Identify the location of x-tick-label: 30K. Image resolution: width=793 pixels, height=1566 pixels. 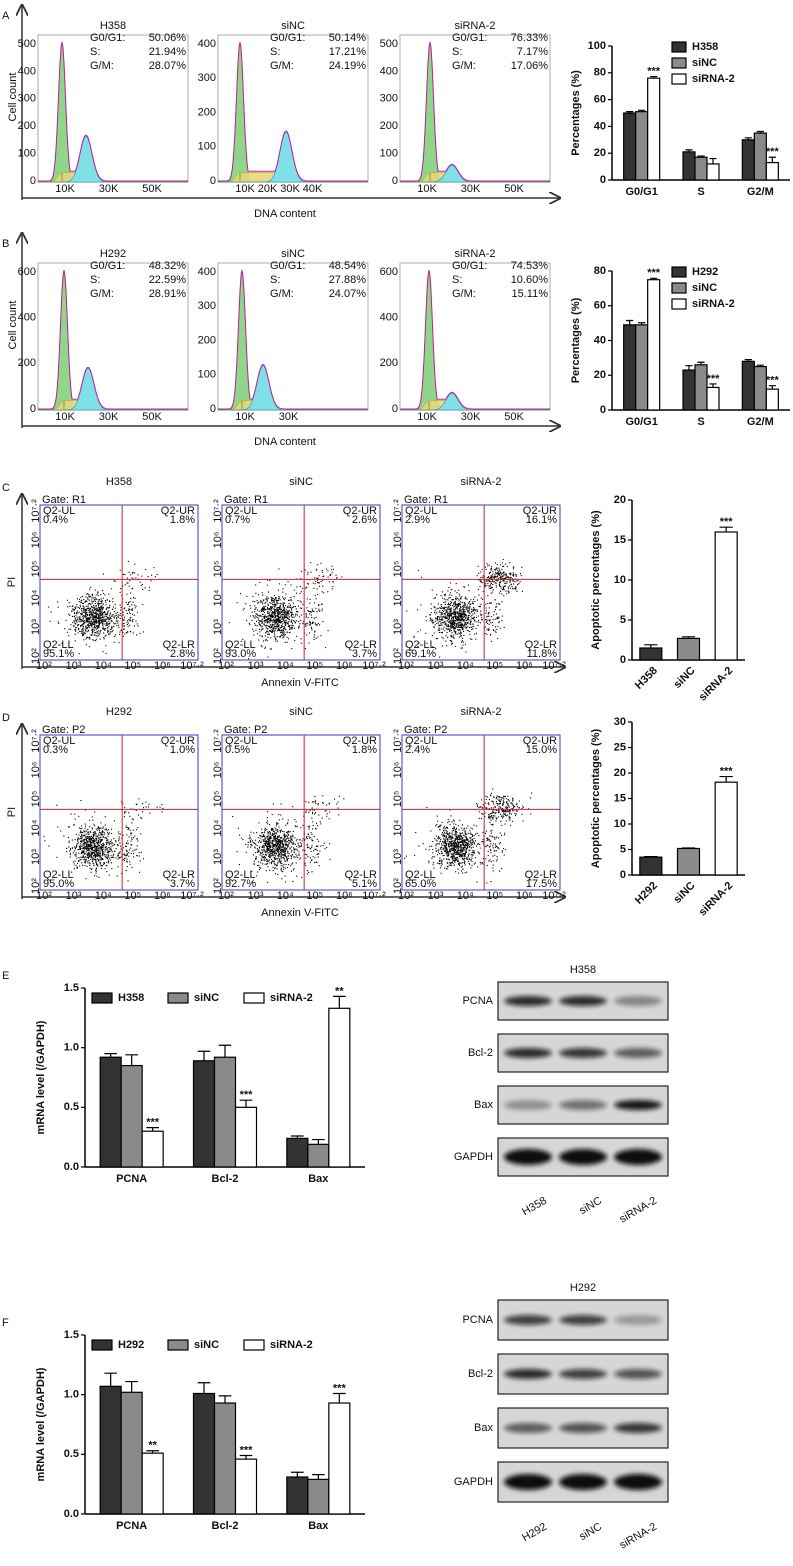
(109, 417).